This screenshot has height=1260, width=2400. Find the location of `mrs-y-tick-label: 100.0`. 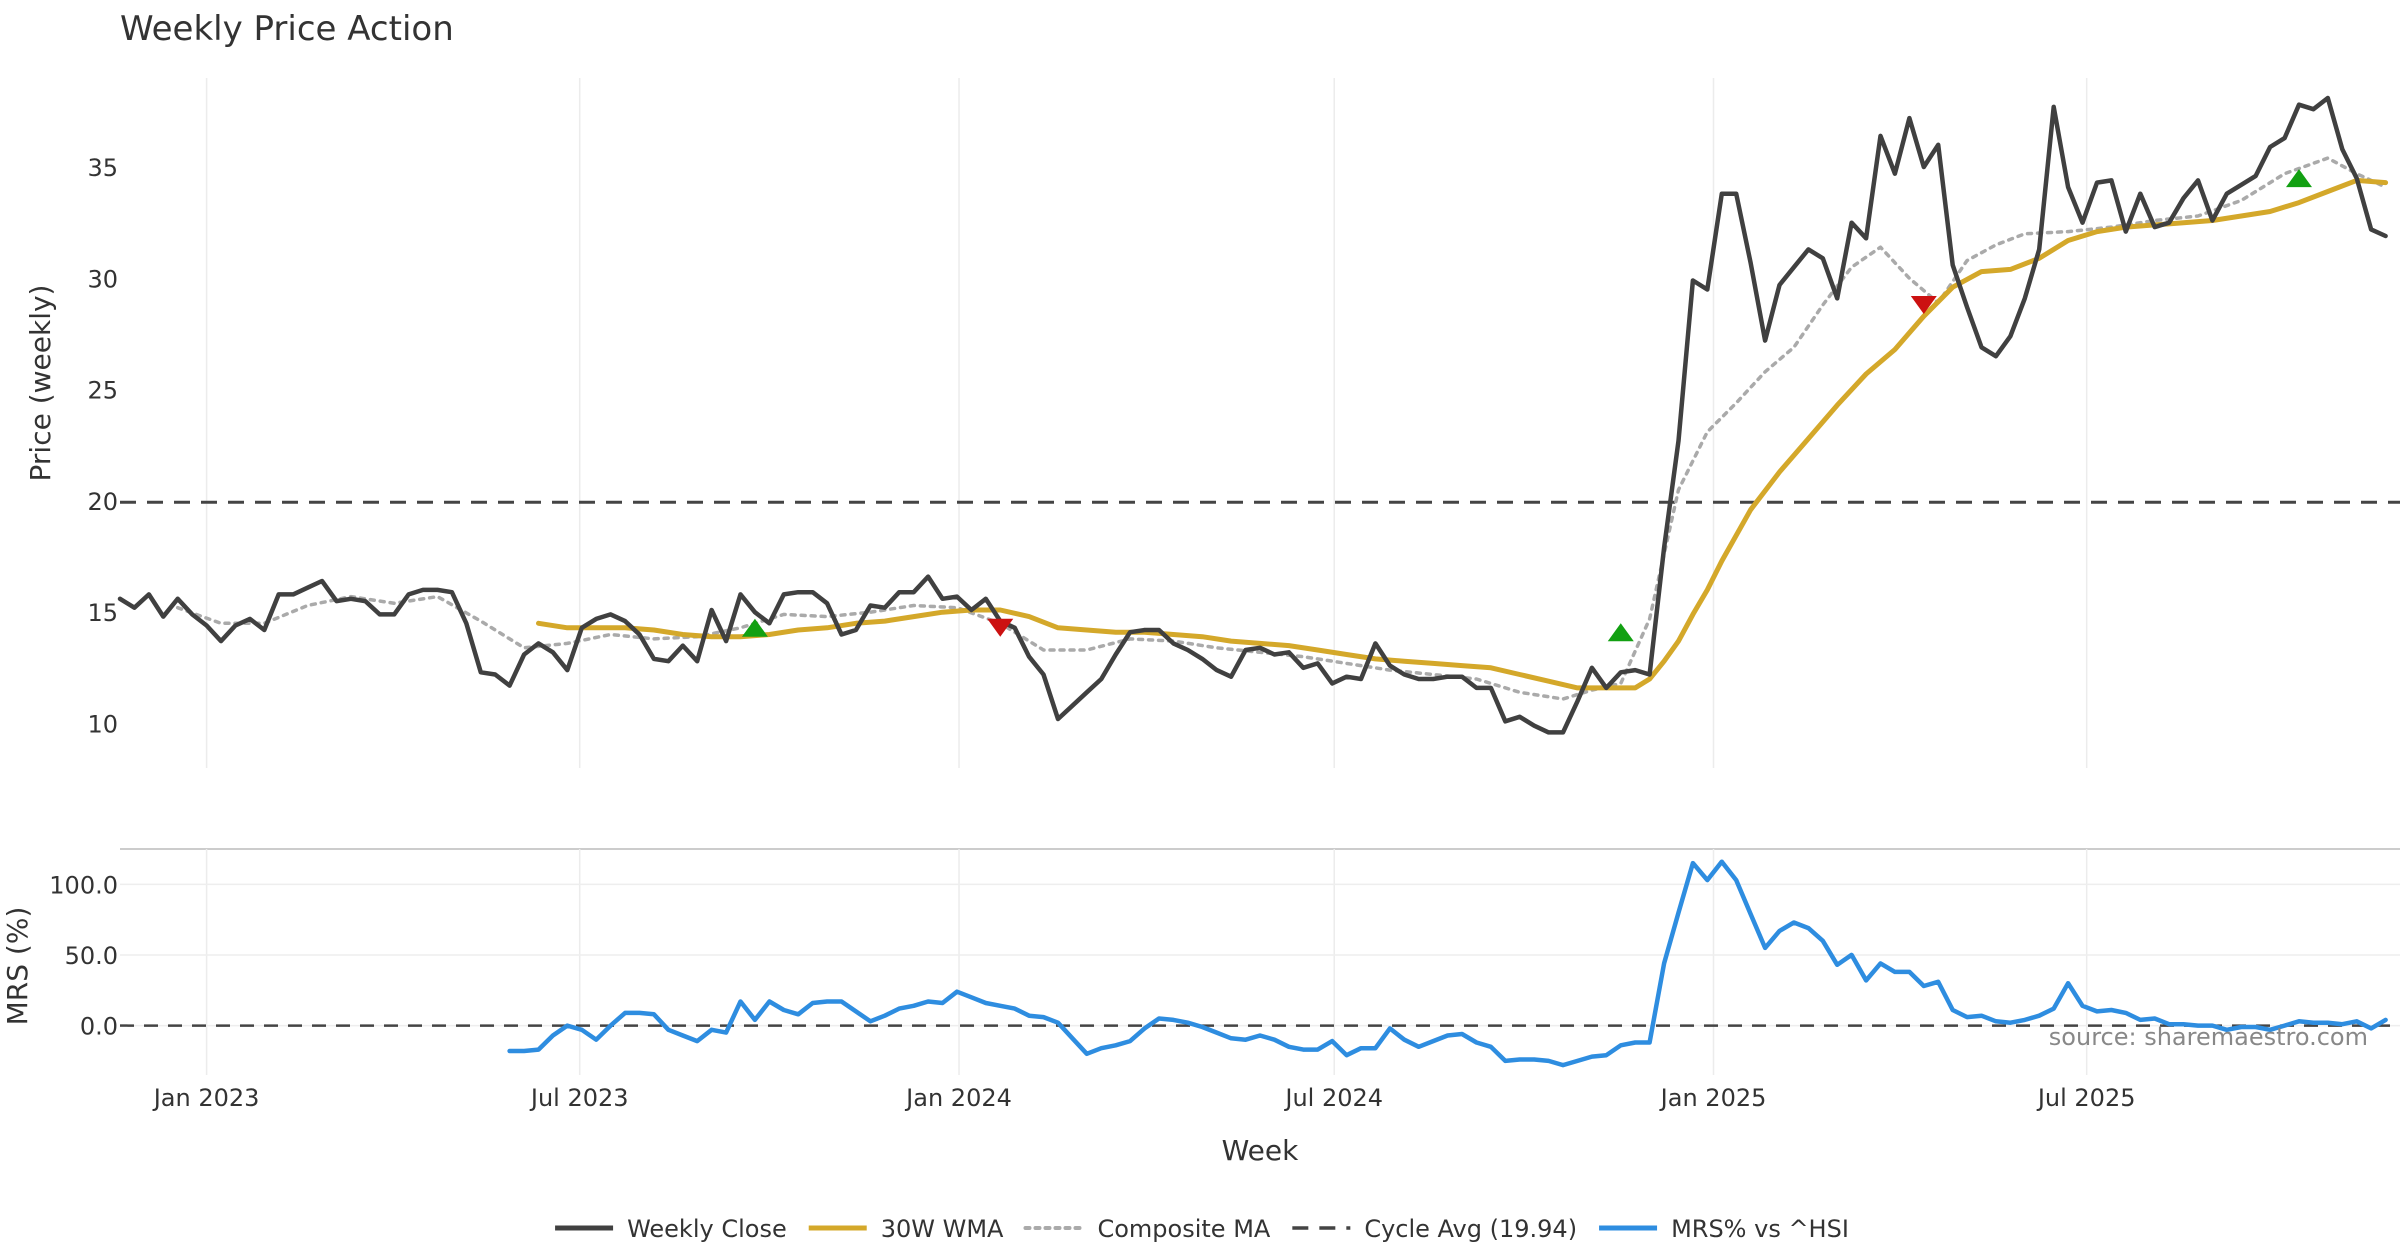

mrs-y-tick-label: 100.0 is located at coordinates (83, 885).